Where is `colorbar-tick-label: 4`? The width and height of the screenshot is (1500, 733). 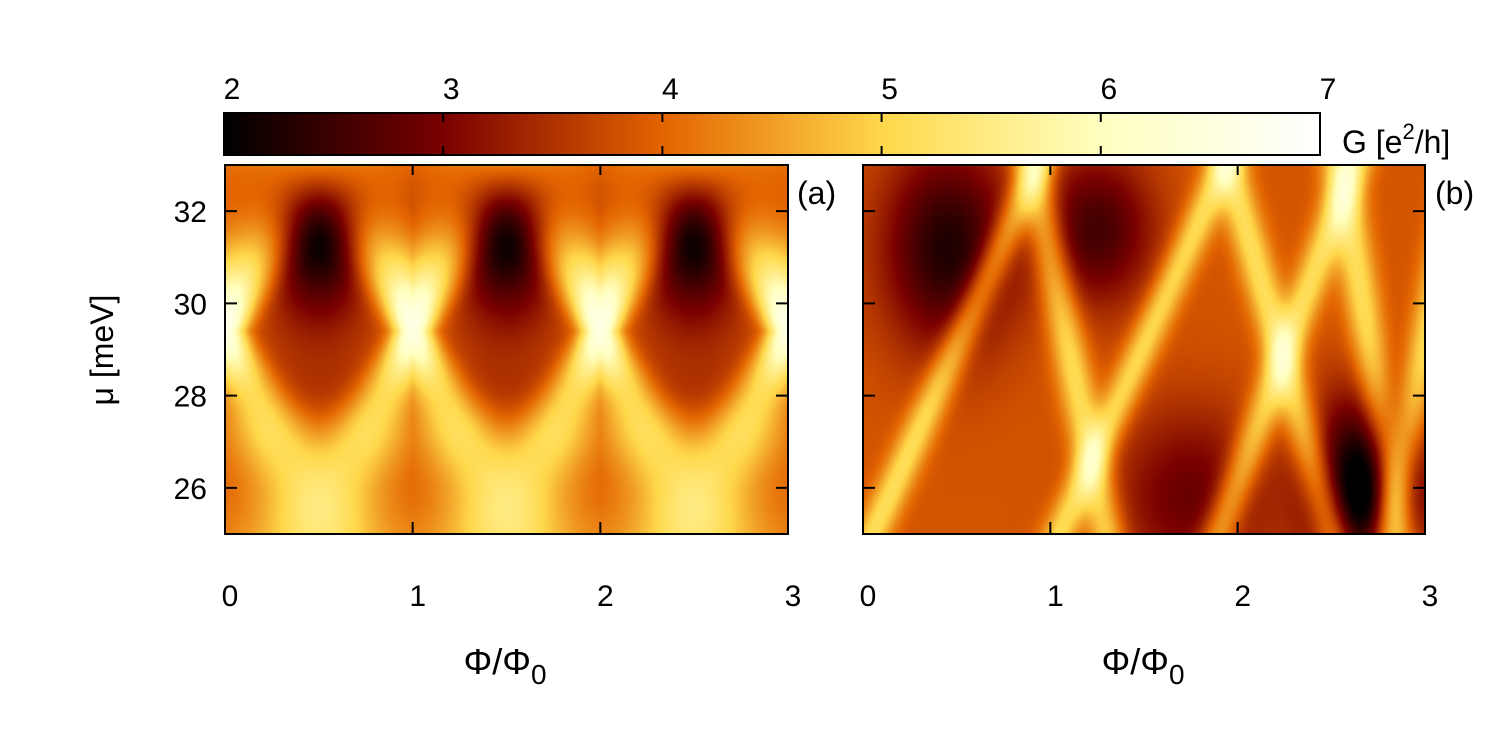
colorbar-tick-label: 4 is located at coordinates (670, 89).